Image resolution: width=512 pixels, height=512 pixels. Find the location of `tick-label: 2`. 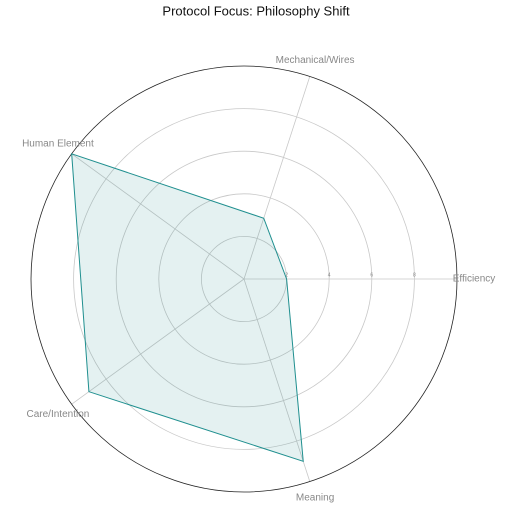

tick-label: 2 is located at coordinates (286, 275).